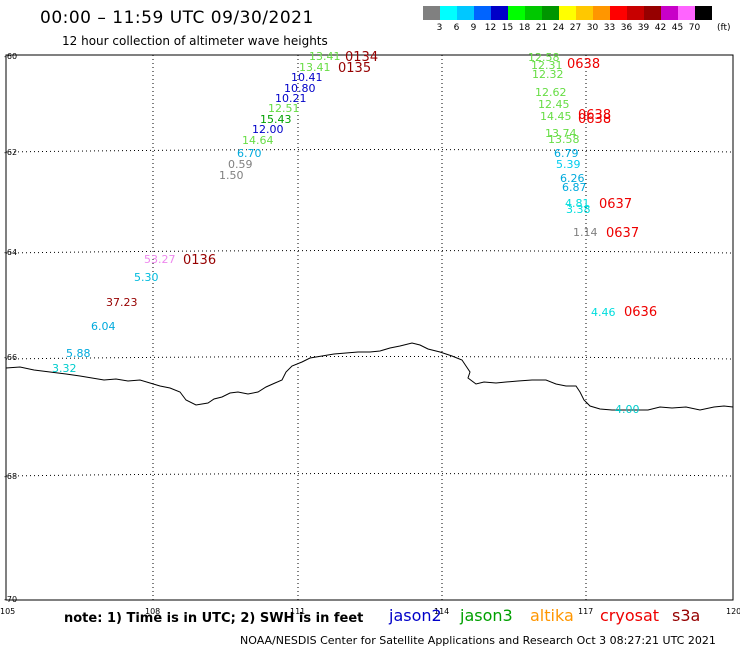 Image resolution: width=740 pixels, height=650 pixels. Describe the element at coordinates (415, 615) in the screenshot. I see `satellite-jason2: jason2` at that location.